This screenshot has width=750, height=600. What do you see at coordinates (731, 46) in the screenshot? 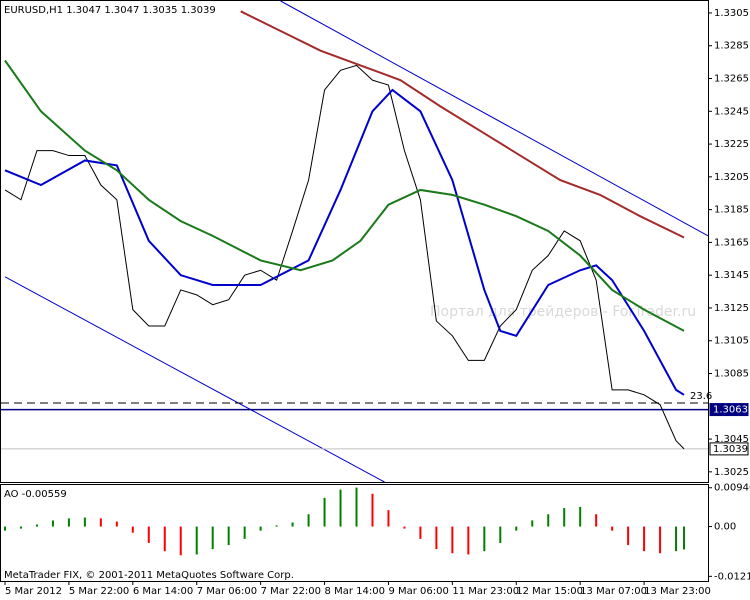
I see `y-tick-label: 1.3285` at bounding box center [731, 46].